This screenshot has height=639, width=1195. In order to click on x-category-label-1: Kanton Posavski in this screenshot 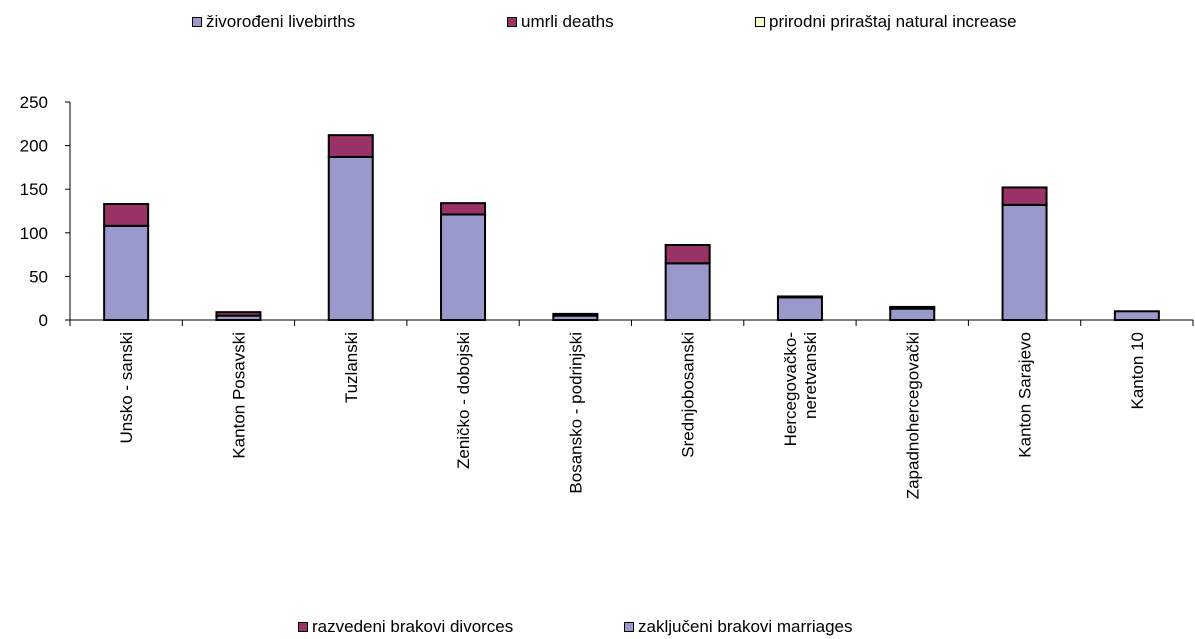, I will do `click(238, 395)`.